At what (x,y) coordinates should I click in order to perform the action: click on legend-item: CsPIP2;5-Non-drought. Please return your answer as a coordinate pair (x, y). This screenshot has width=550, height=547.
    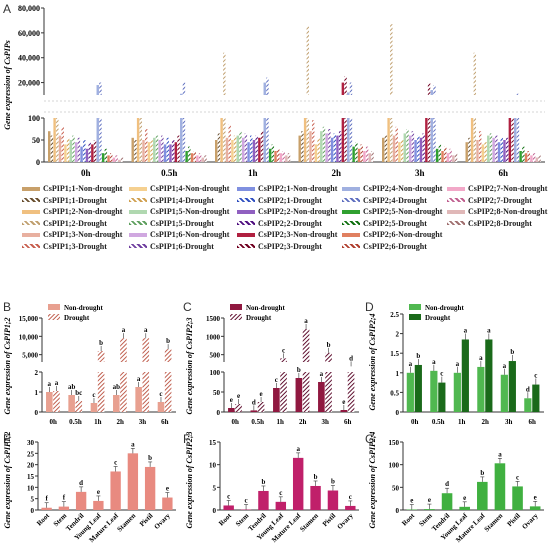
    Looking at the image, I should click on (392, 211).